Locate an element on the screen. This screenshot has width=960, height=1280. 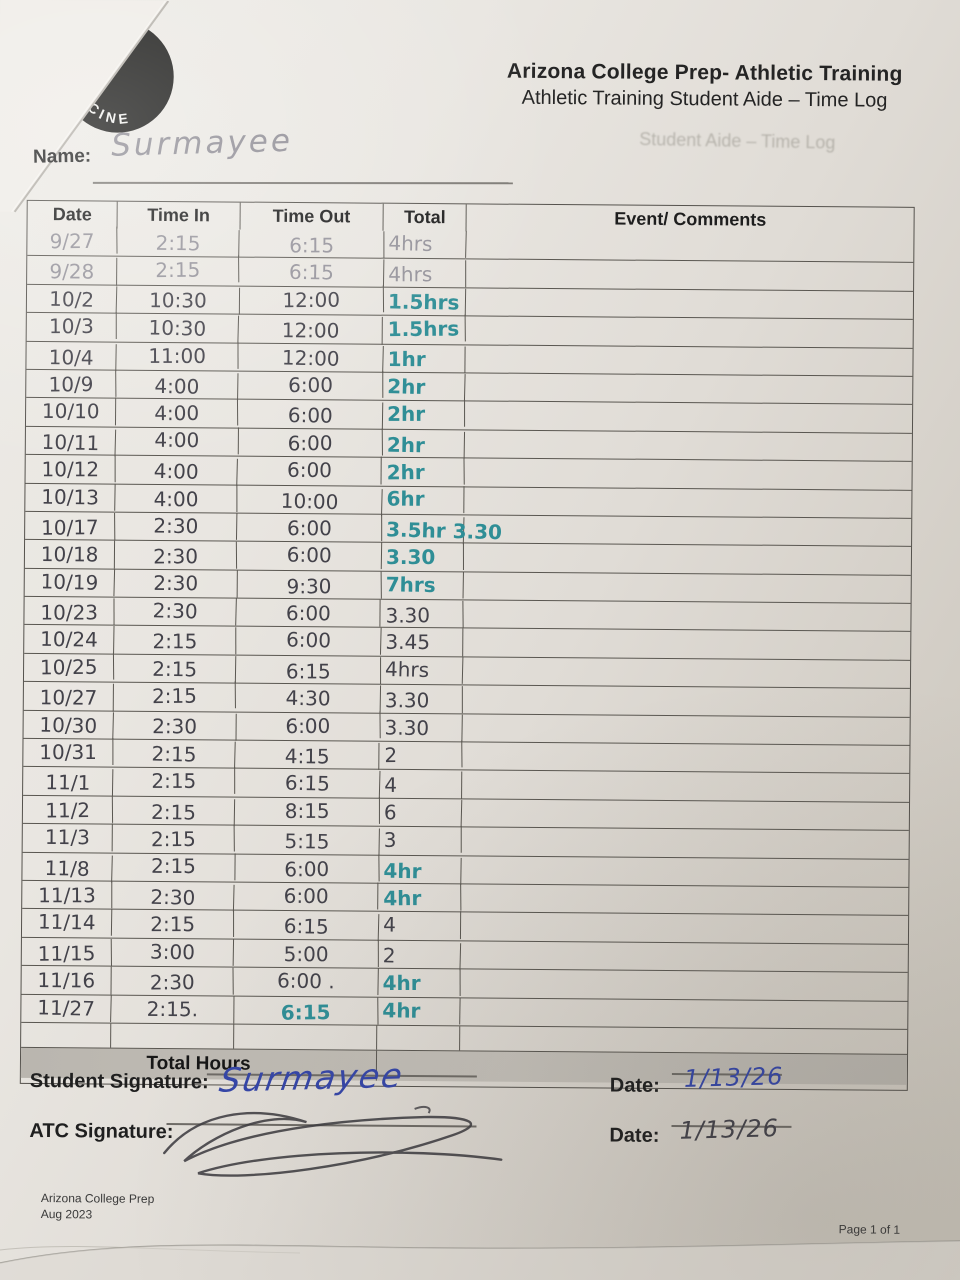
atc-date-handwritten: 1/13/26 is located at coordinates (729, 1129).